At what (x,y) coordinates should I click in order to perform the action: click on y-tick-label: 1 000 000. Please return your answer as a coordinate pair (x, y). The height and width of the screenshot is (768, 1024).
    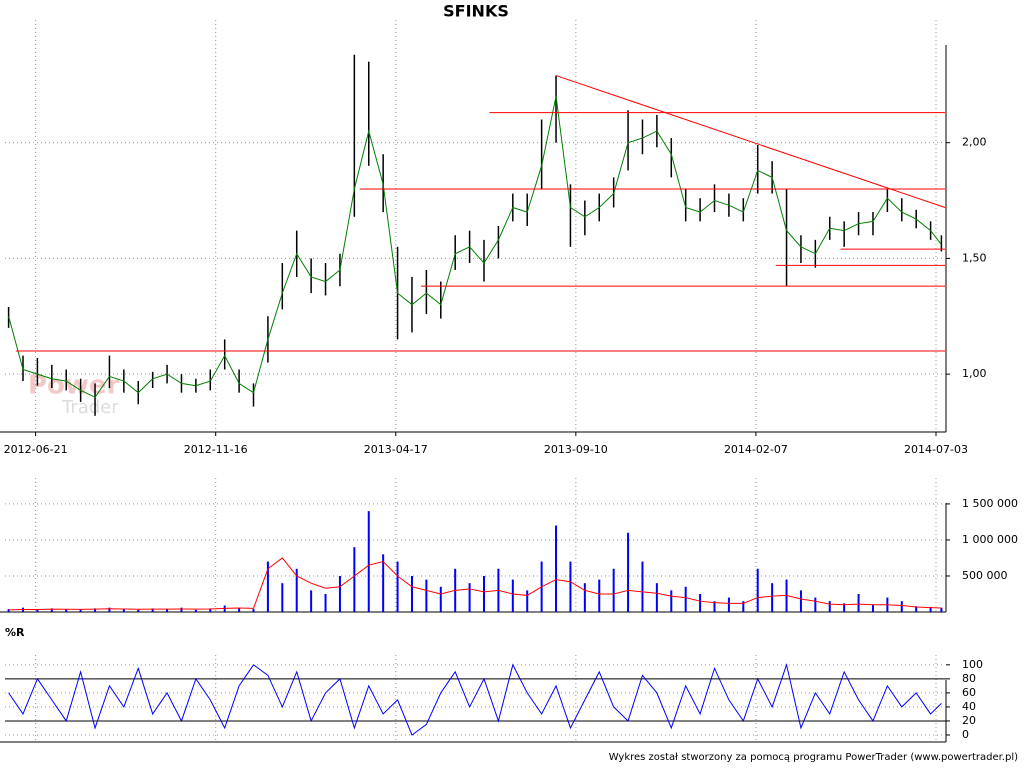
    Looking at the image, I should click on (990, 539).